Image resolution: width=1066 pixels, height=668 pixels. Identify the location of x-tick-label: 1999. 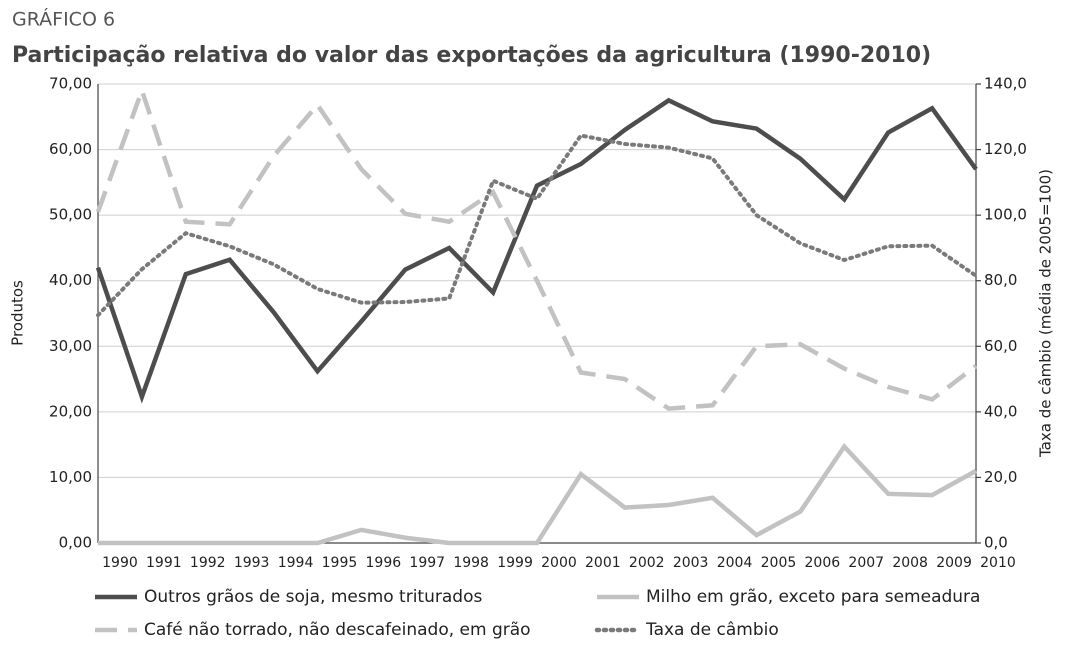
(515, 563).